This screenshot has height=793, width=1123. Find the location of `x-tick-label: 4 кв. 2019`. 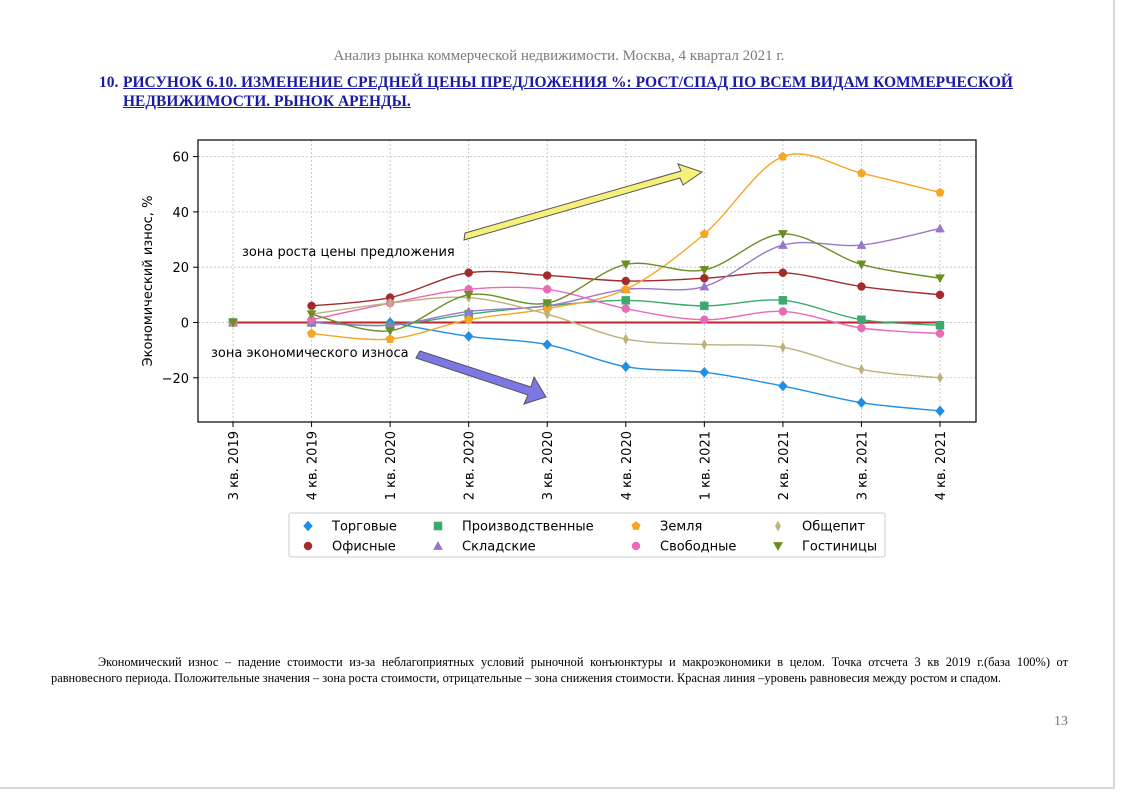

x-tick-label: 4 кв. 2019 is located at coordinates (313, 465).